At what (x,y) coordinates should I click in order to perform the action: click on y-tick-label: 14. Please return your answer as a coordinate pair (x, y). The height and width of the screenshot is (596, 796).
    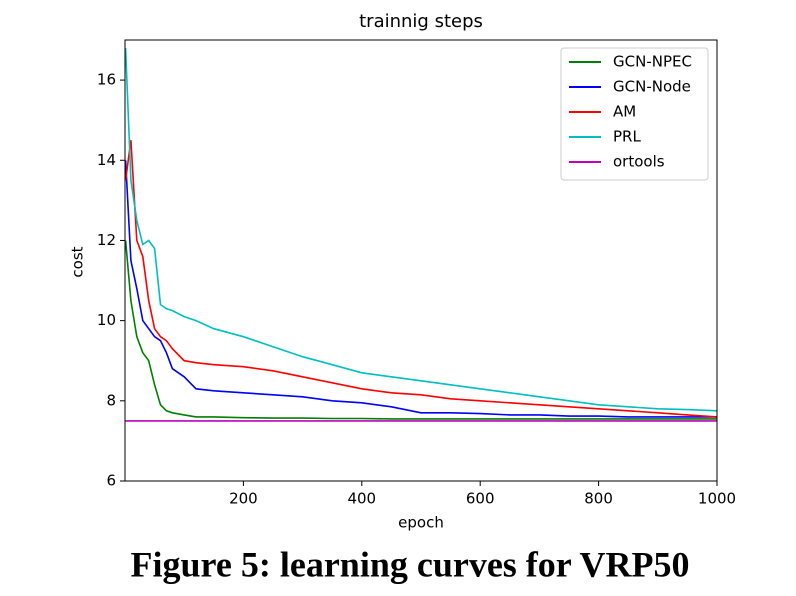
    Looking at the image, I should click on (106, 160).